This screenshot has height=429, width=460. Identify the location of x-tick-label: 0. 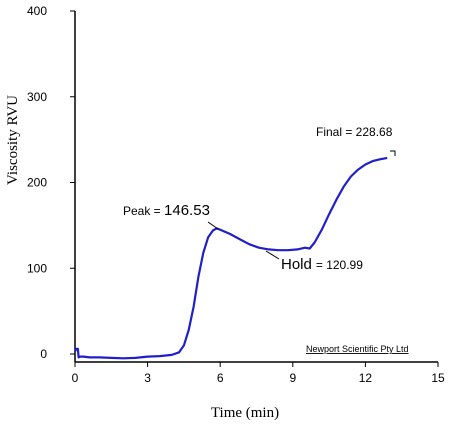
(75, 378).